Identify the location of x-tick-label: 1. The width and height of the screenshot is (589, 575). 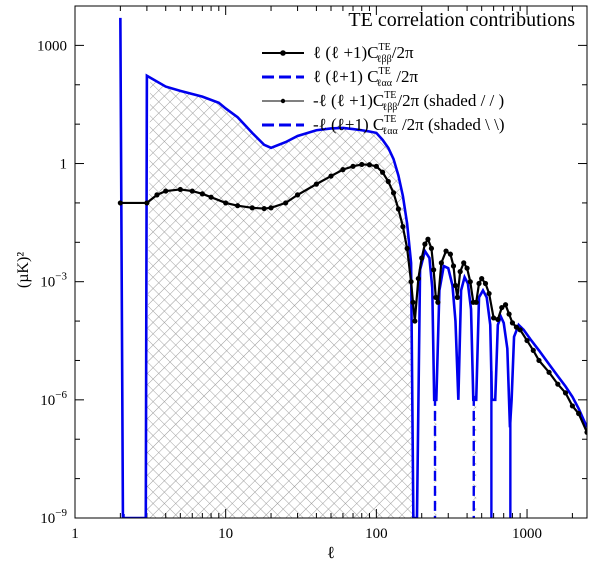
(75, 534).